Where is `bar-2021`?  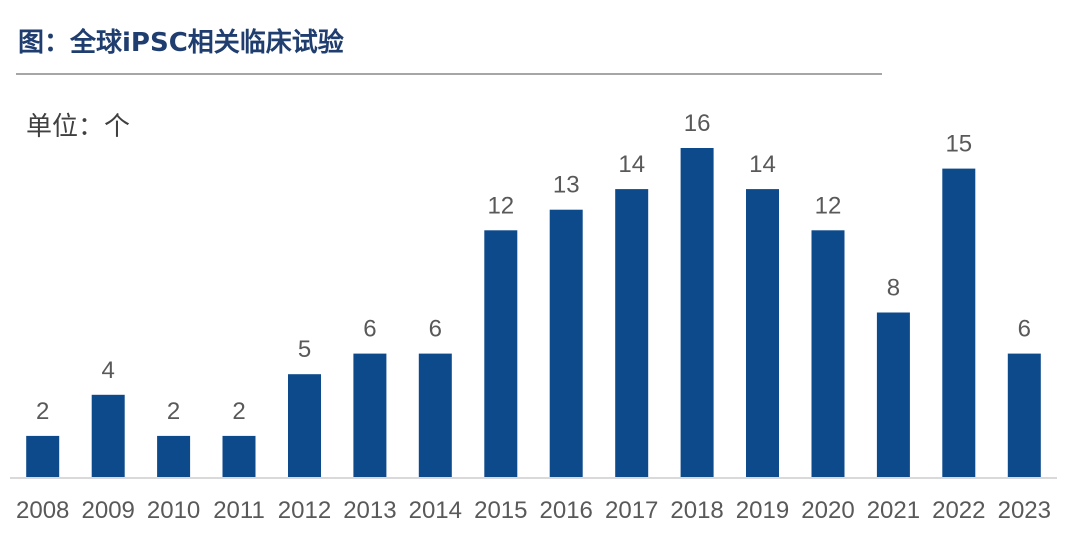 bar-2021 is located at coordinates (893, 394).